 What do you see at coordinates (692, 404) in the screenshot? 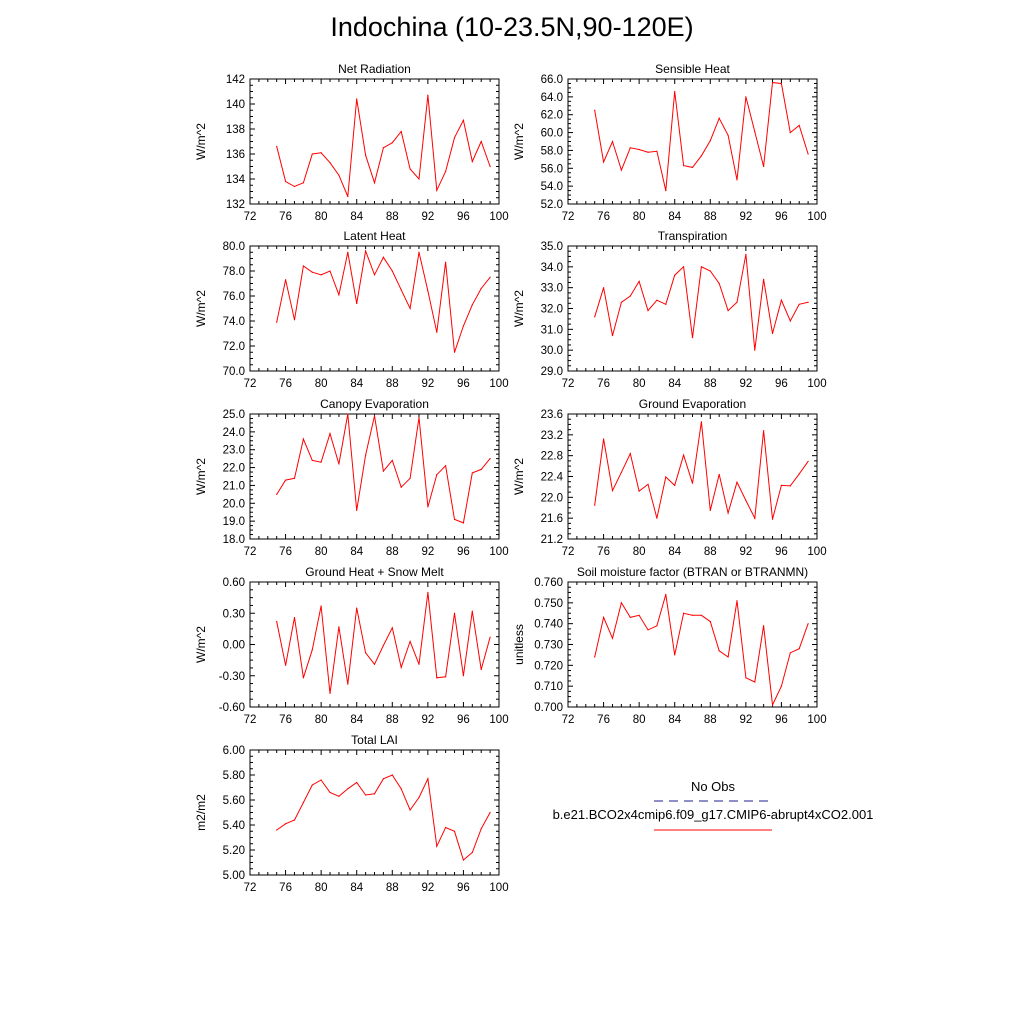
I see `chart-title: Ground Evaporation` at bounding box center [692, 404].